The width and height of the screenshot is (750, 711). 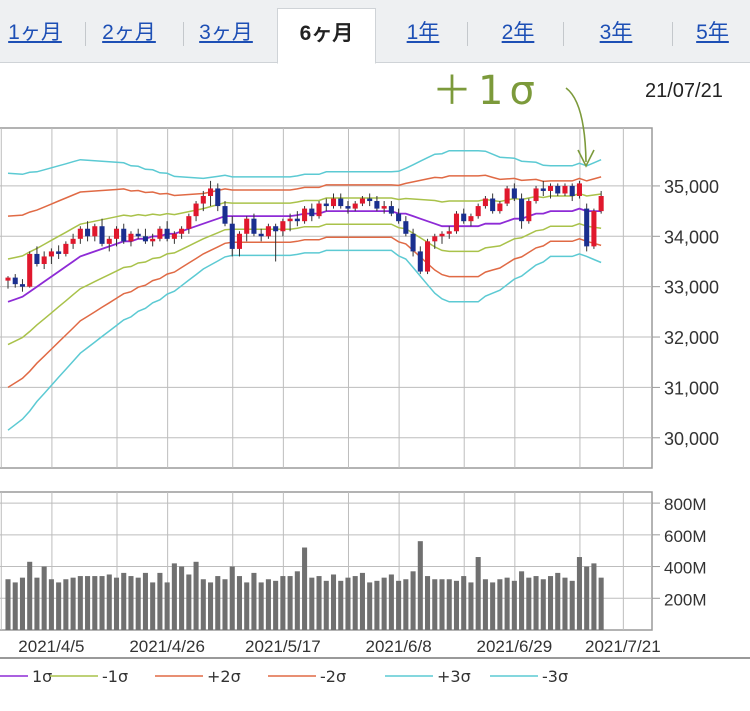 I want to click on period-tabs: 1ヶ月 2ヶ月 3ヶ月 6ヶ月 1年 2年 3年 5年, so click(x=375, y=32).